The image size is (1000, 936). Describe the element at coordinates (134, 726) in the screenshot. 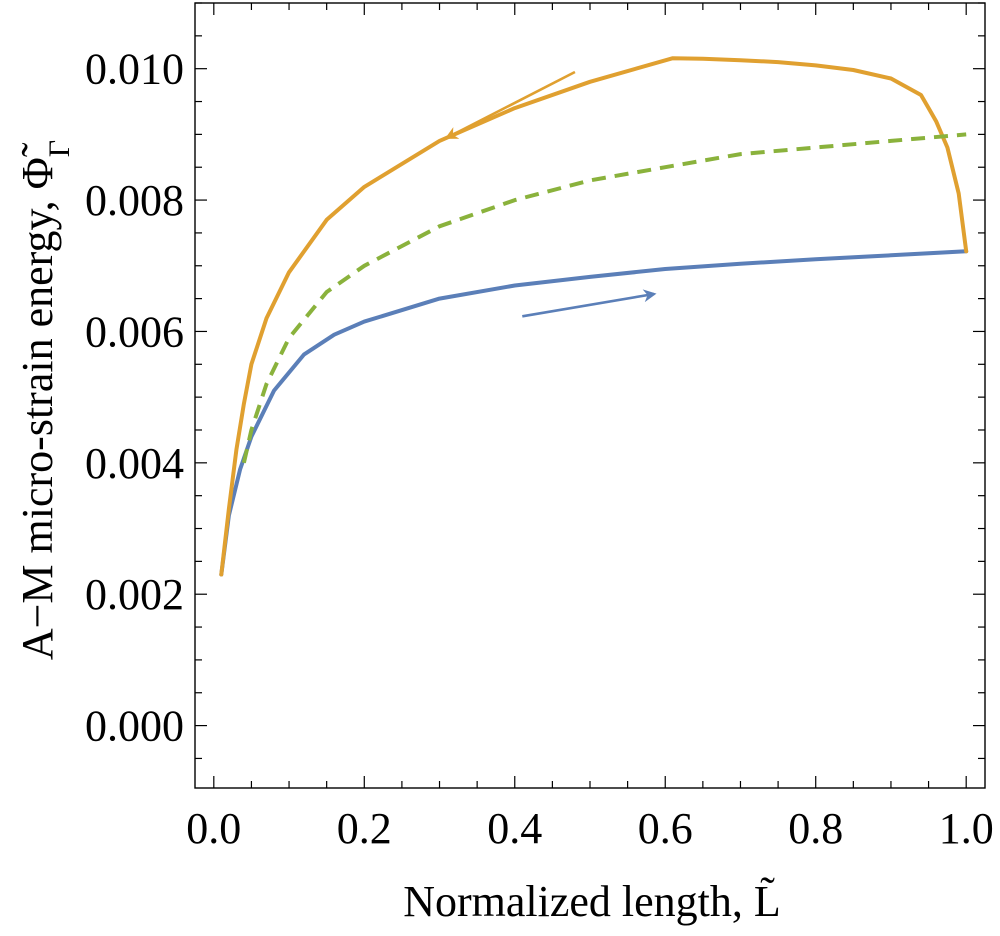

I see `y-tick-label: 0.000` at that location.